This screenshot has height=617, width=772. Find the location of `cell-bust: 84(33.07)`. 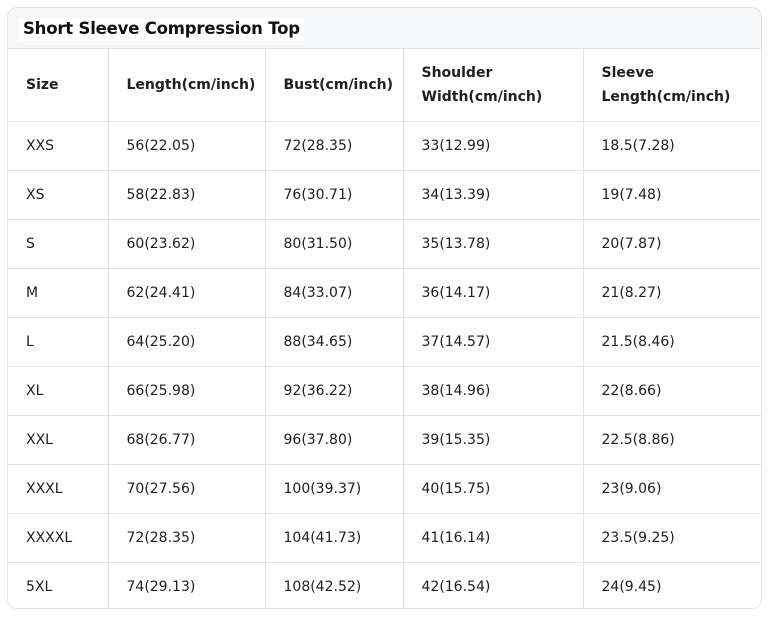

cell-bust: 84(33.07) is located at coordinates (334, 293).